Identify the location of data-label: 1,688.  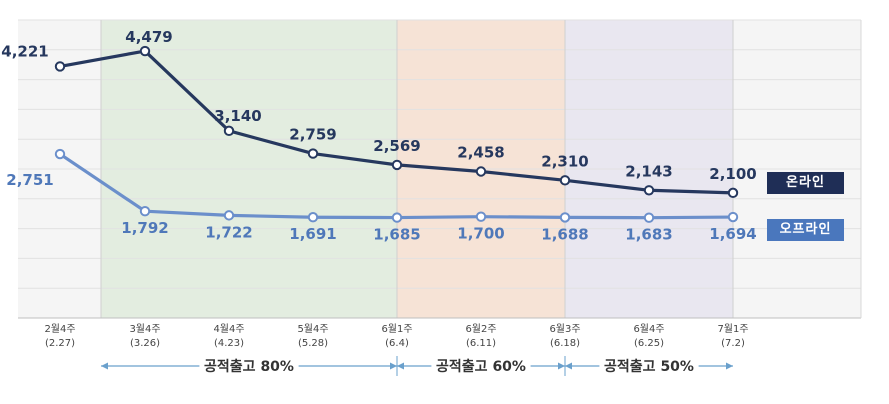
(564, 234).